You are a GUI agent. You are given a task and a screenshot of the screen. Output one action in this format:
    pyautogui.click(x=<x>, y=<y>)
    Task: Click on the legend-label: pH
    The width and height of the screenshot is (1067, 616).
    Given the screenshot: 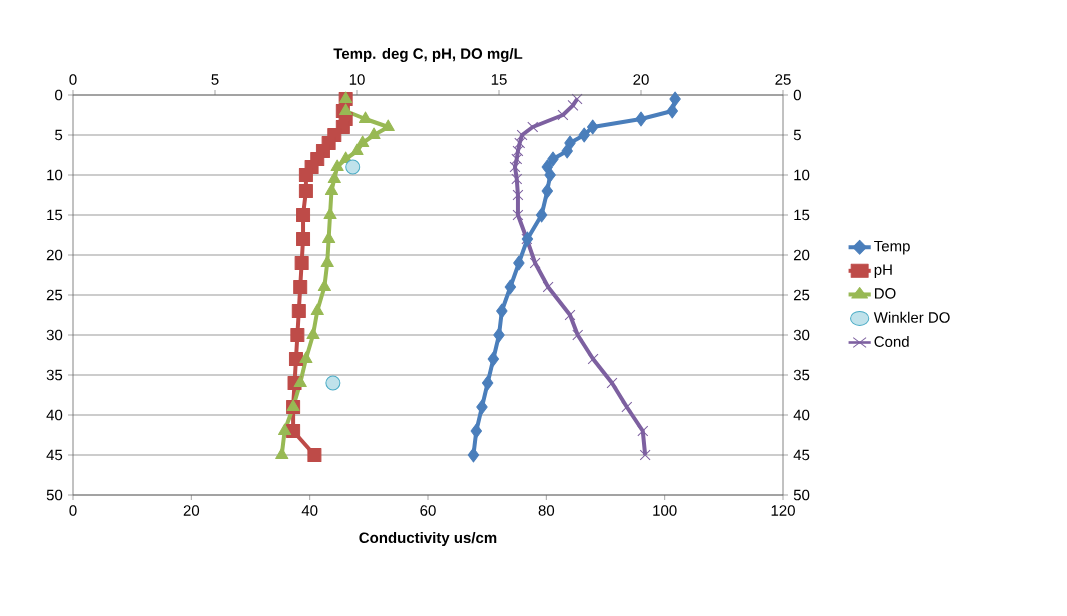 What is the action you would take?
    pyautogui.click(x=883, y=271)
    